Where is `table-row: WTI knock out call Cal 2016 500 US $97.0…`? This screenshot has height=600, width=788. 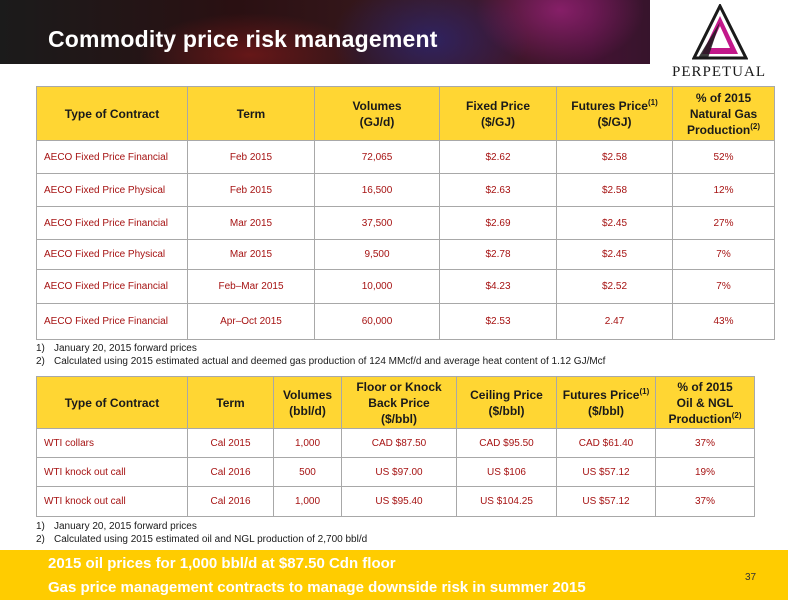 table-row: WTI knock out call Cal 2016 500 US $97.0… is located at coordinates (395, 472).